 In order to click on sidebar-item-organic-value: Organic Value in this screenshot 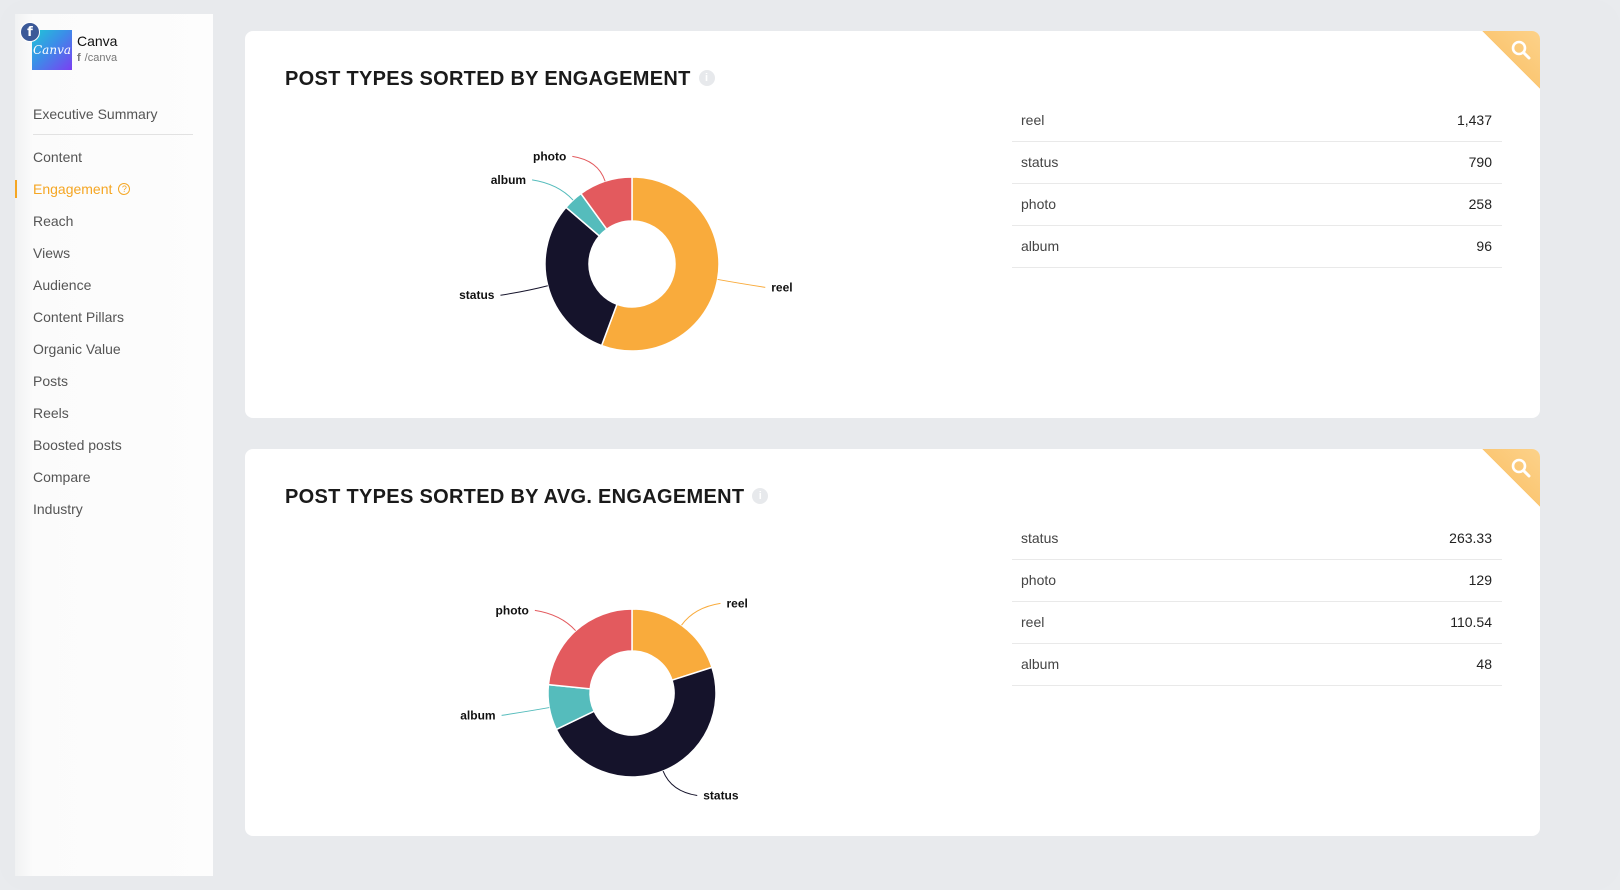, I will do `click(114, 349)`.